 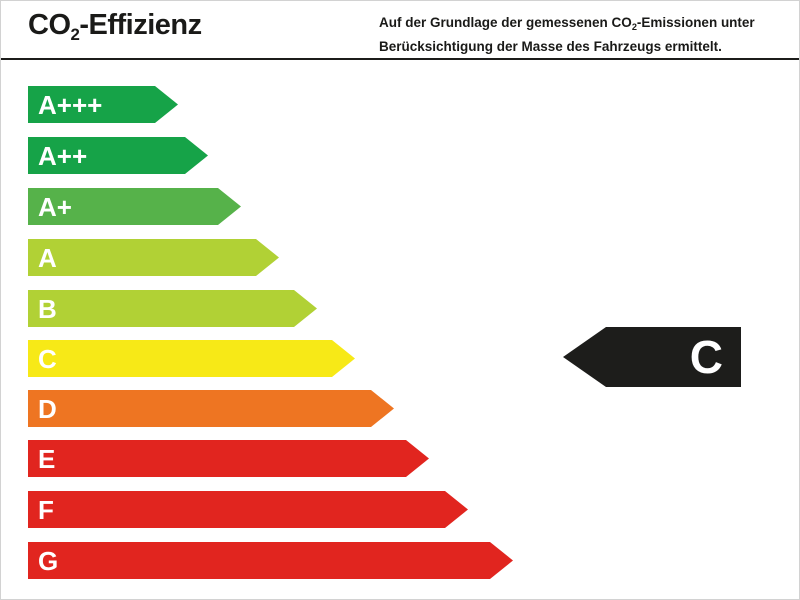 I want to click on efficiency-bar: A, so click(x=153, y=257).